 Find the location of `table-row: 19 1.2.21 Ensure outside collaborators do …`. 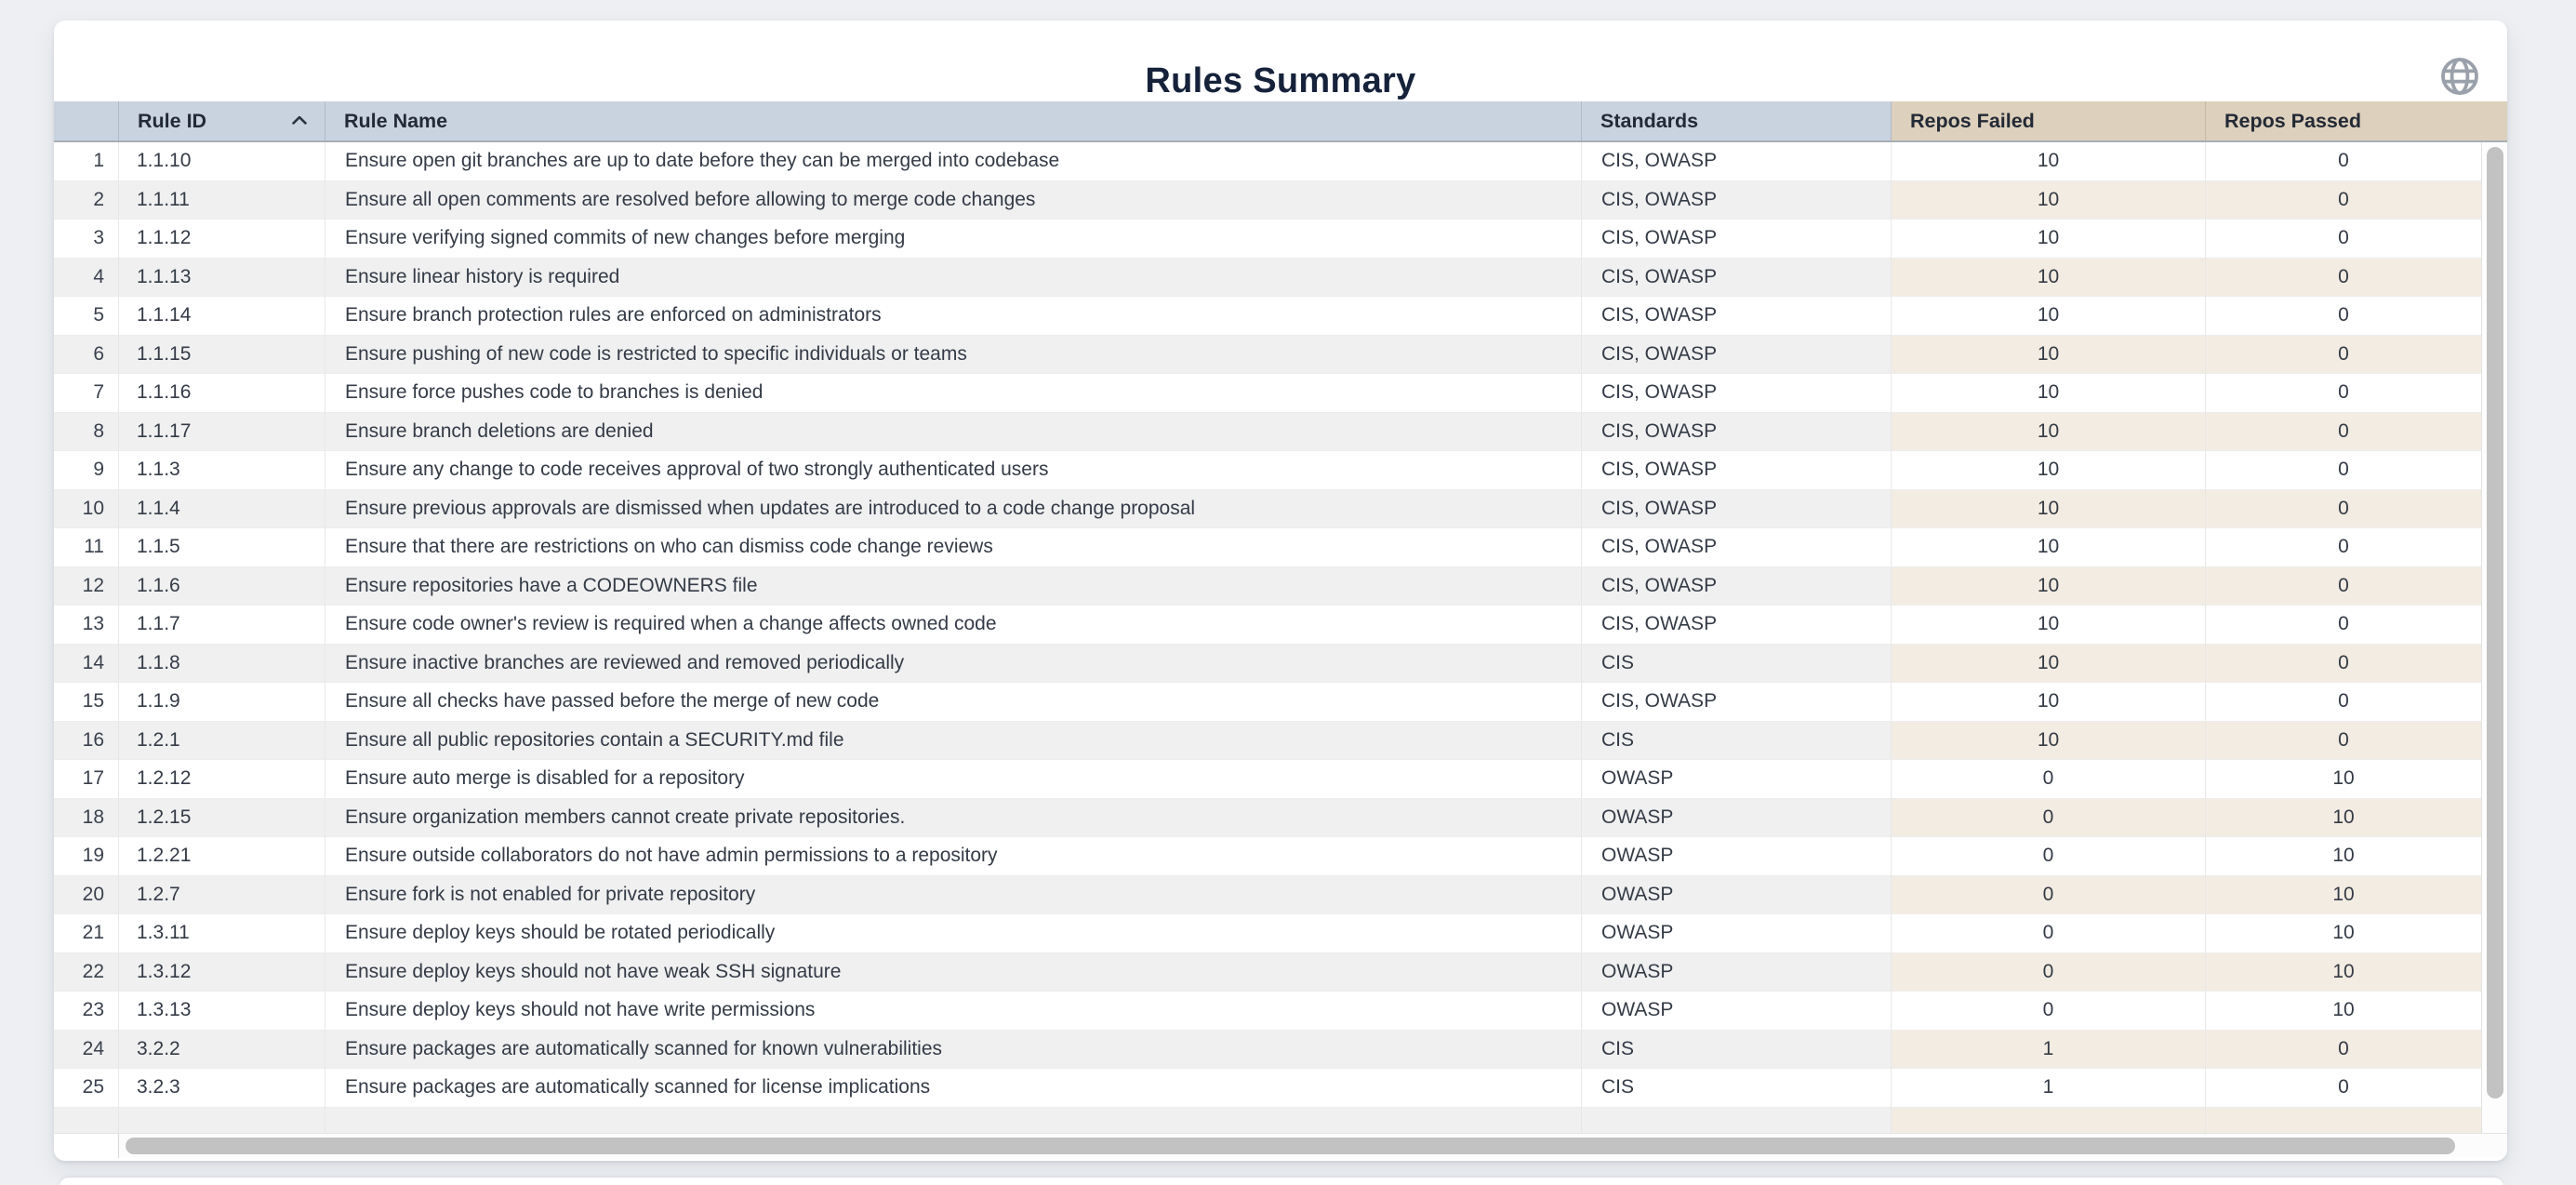

table-row: 19 1.2.21 Ensure outside collaborators do … is located at coordinates (1267, 857).